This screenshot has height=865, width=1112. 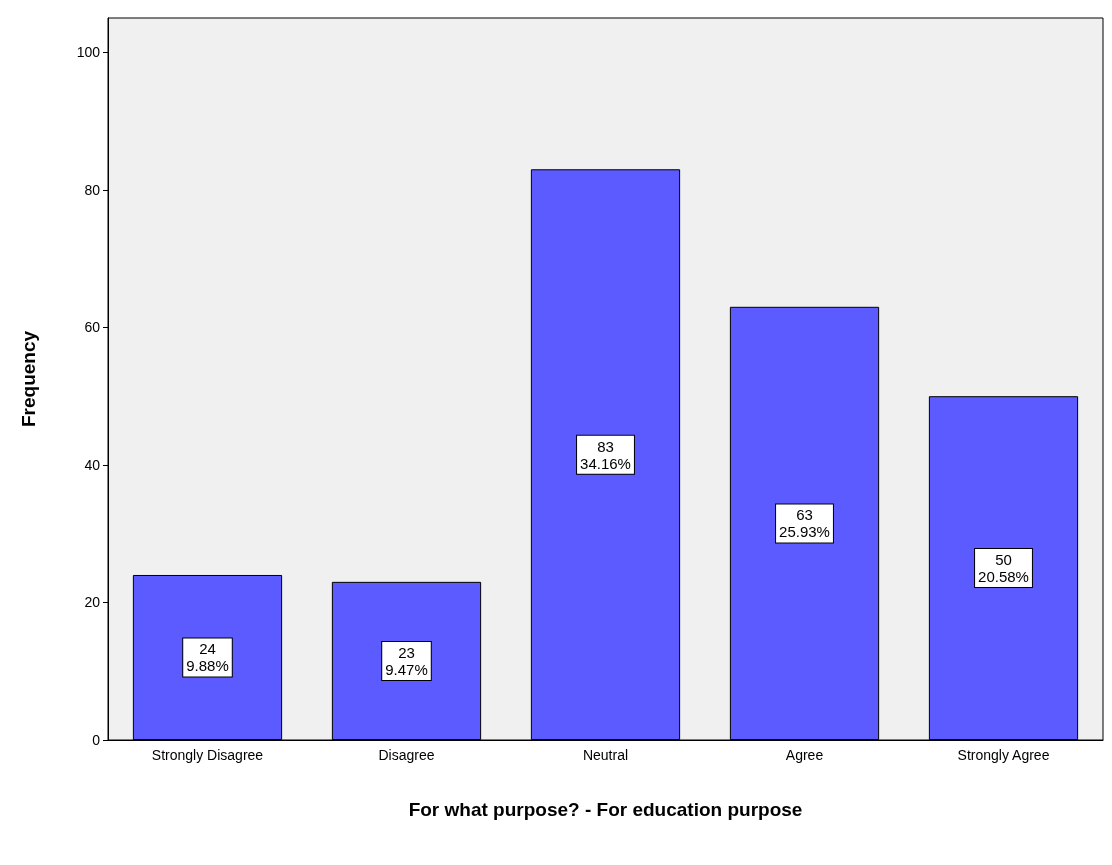 What do you see at coordinates (1003, 755) in the screenshot?
I see `x-tick-label: Strongly Agree` at bounding box center [1003, 755].